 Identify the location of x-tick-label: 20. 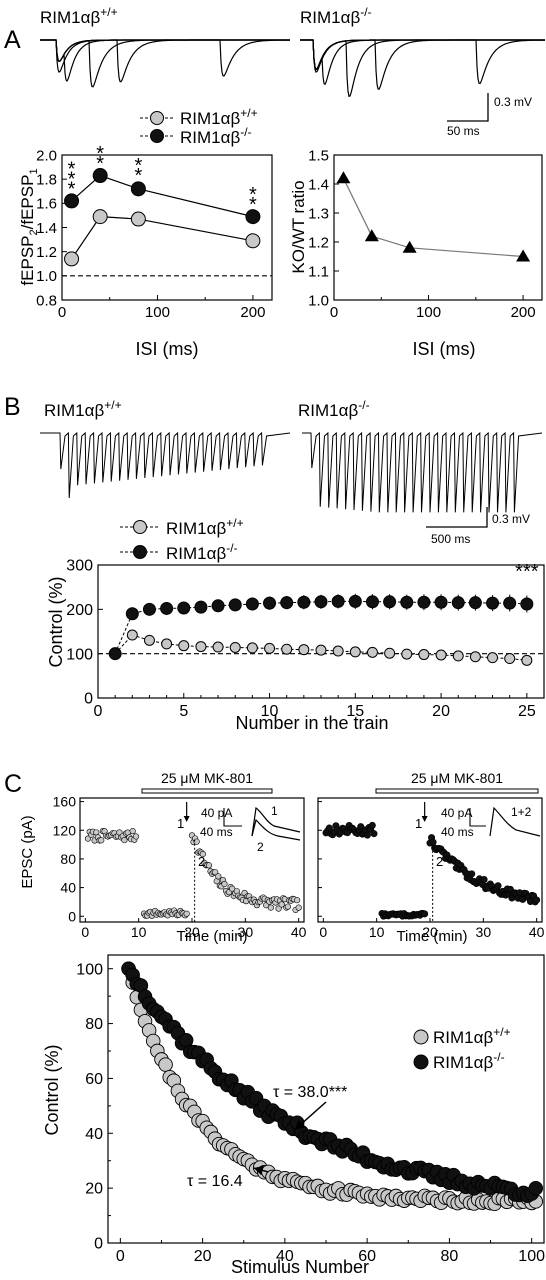
(430, 932).